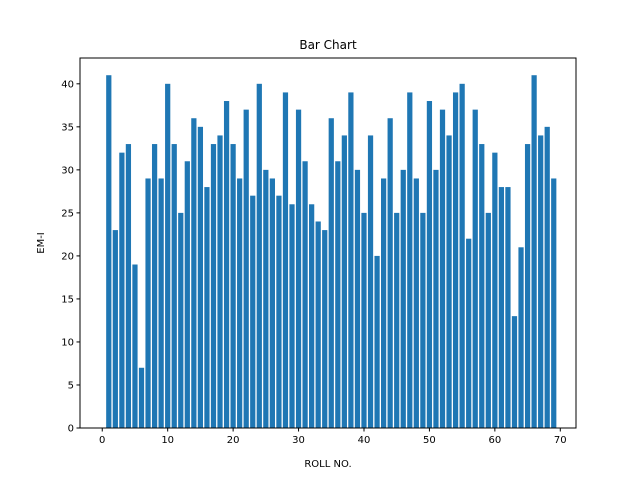 The image size is (640, 480). What do you see at coordinates (67, 299) in the screenshot?
I see `y-tick-label: 15` at bounding box center [67, 299].